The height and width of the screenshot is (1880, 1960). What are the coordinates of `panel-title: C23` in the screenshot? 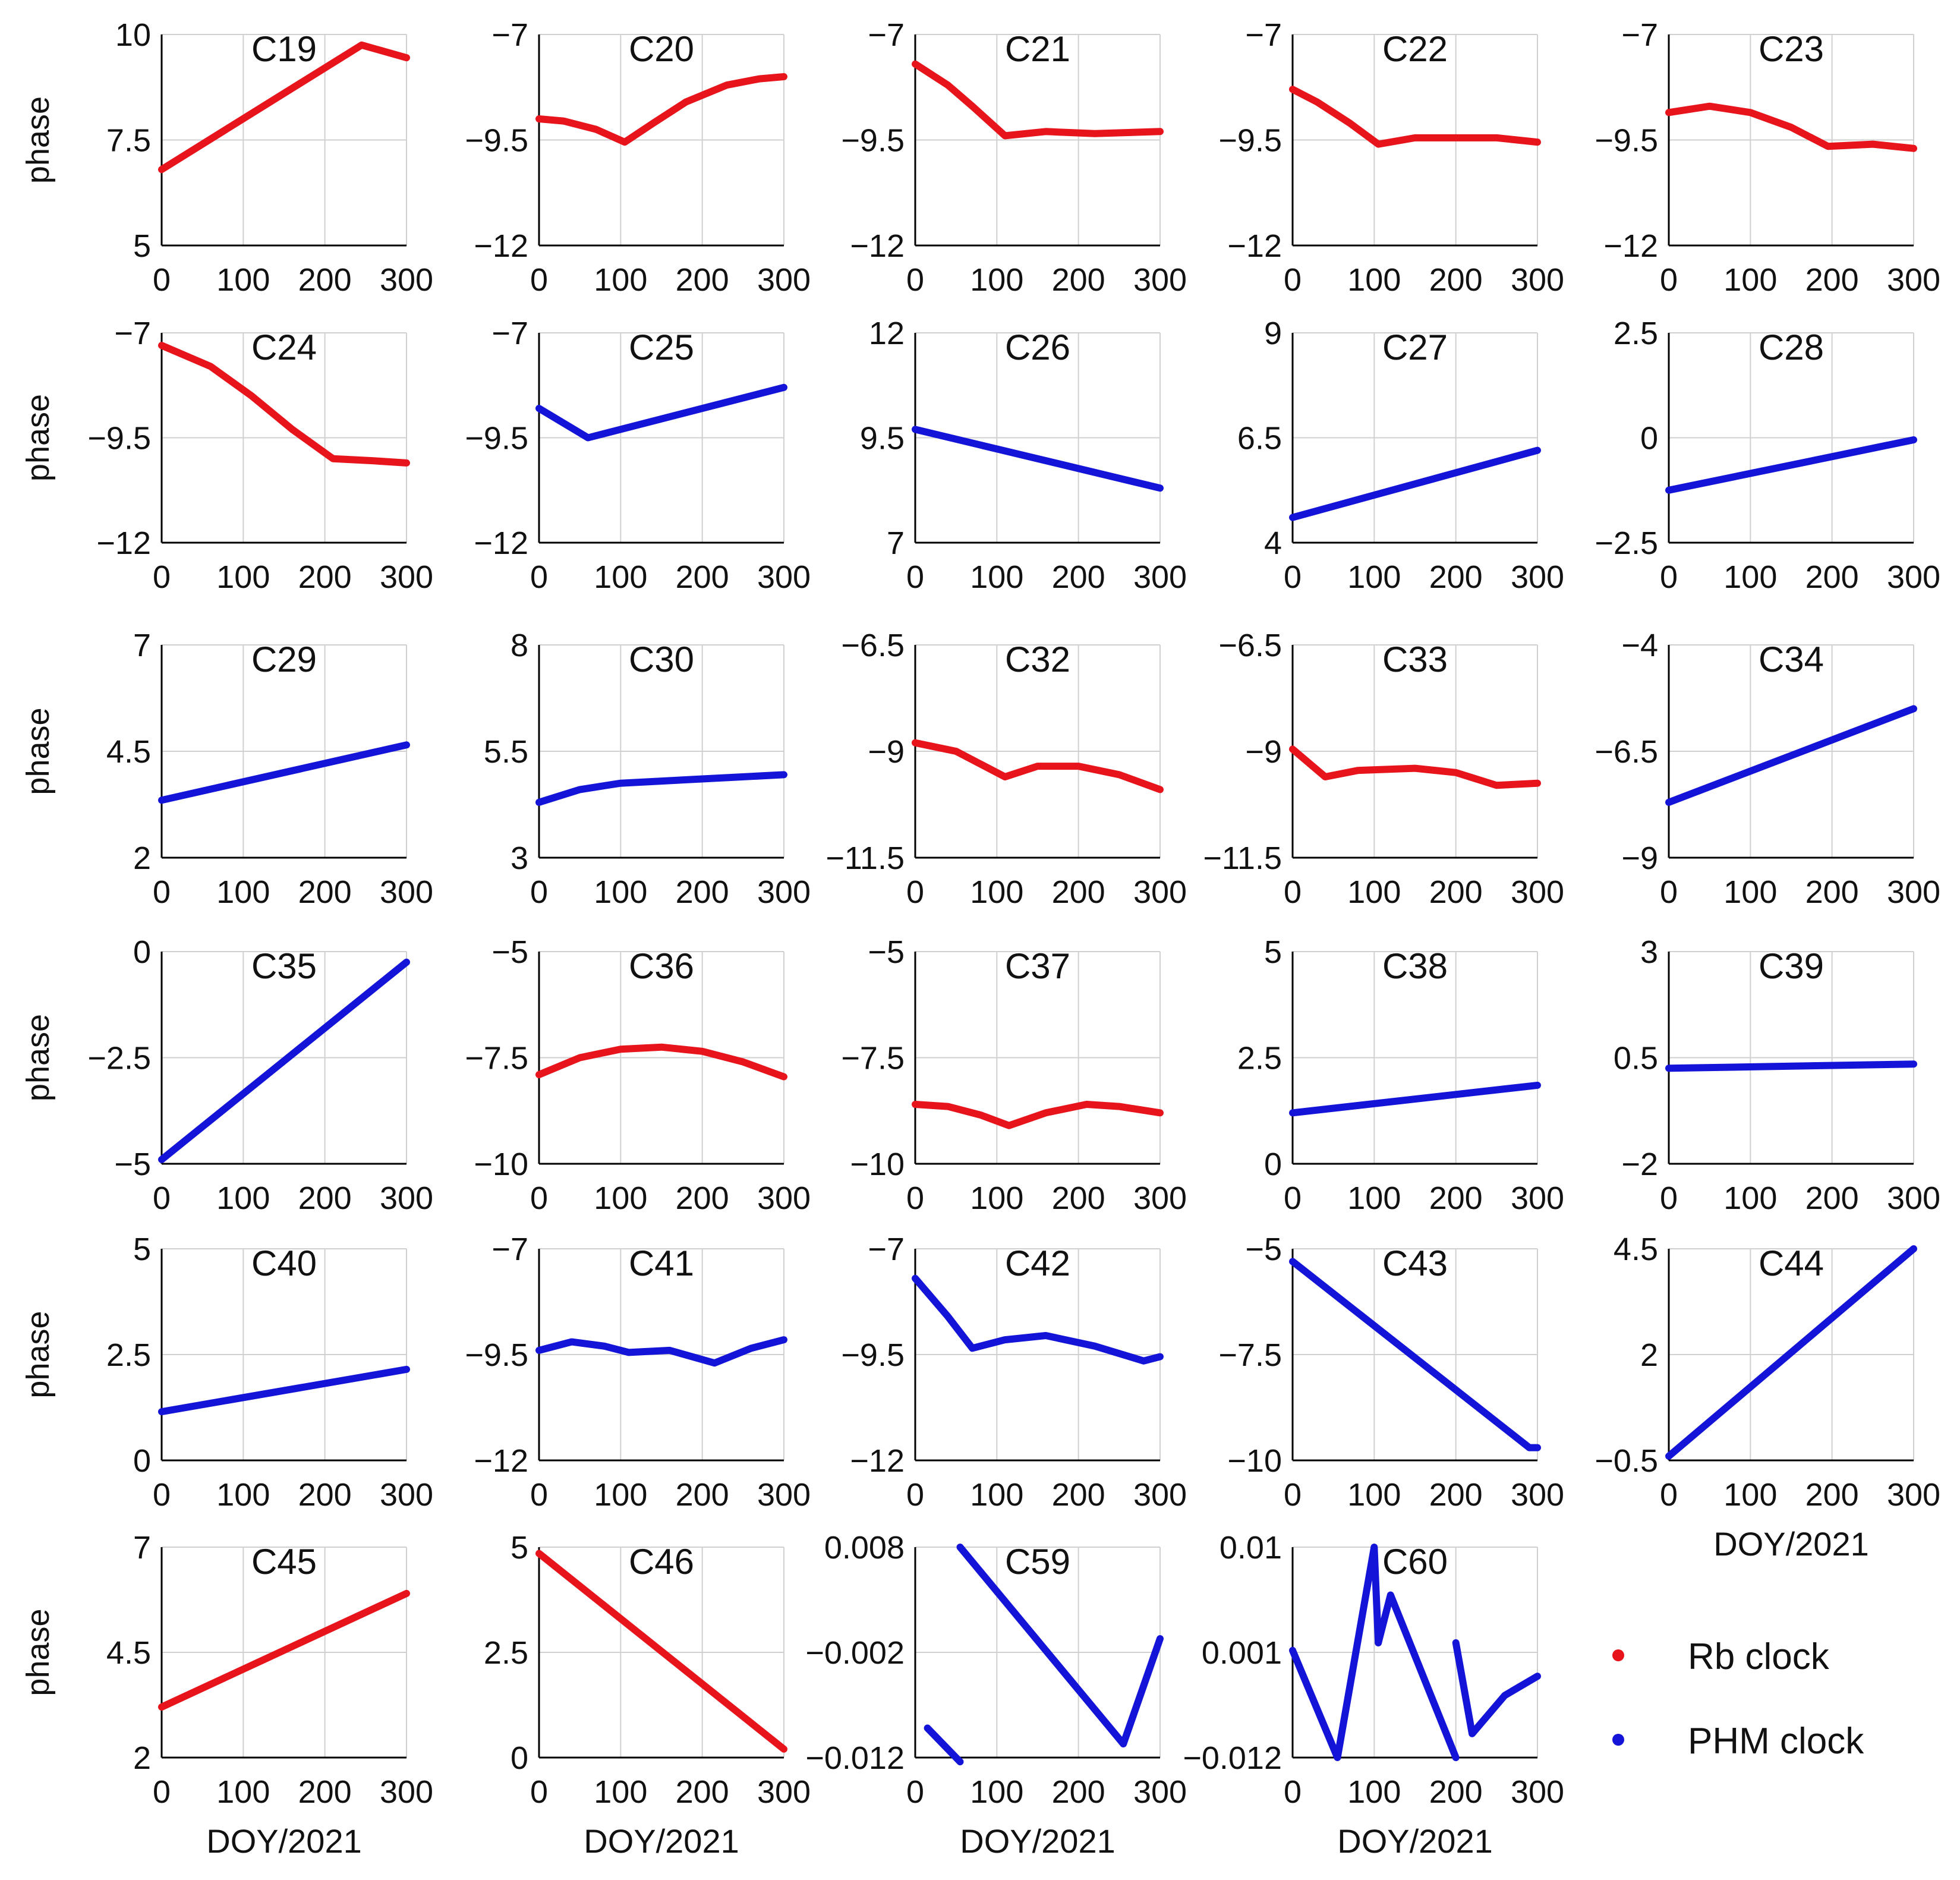 It's located at (1791, 49).